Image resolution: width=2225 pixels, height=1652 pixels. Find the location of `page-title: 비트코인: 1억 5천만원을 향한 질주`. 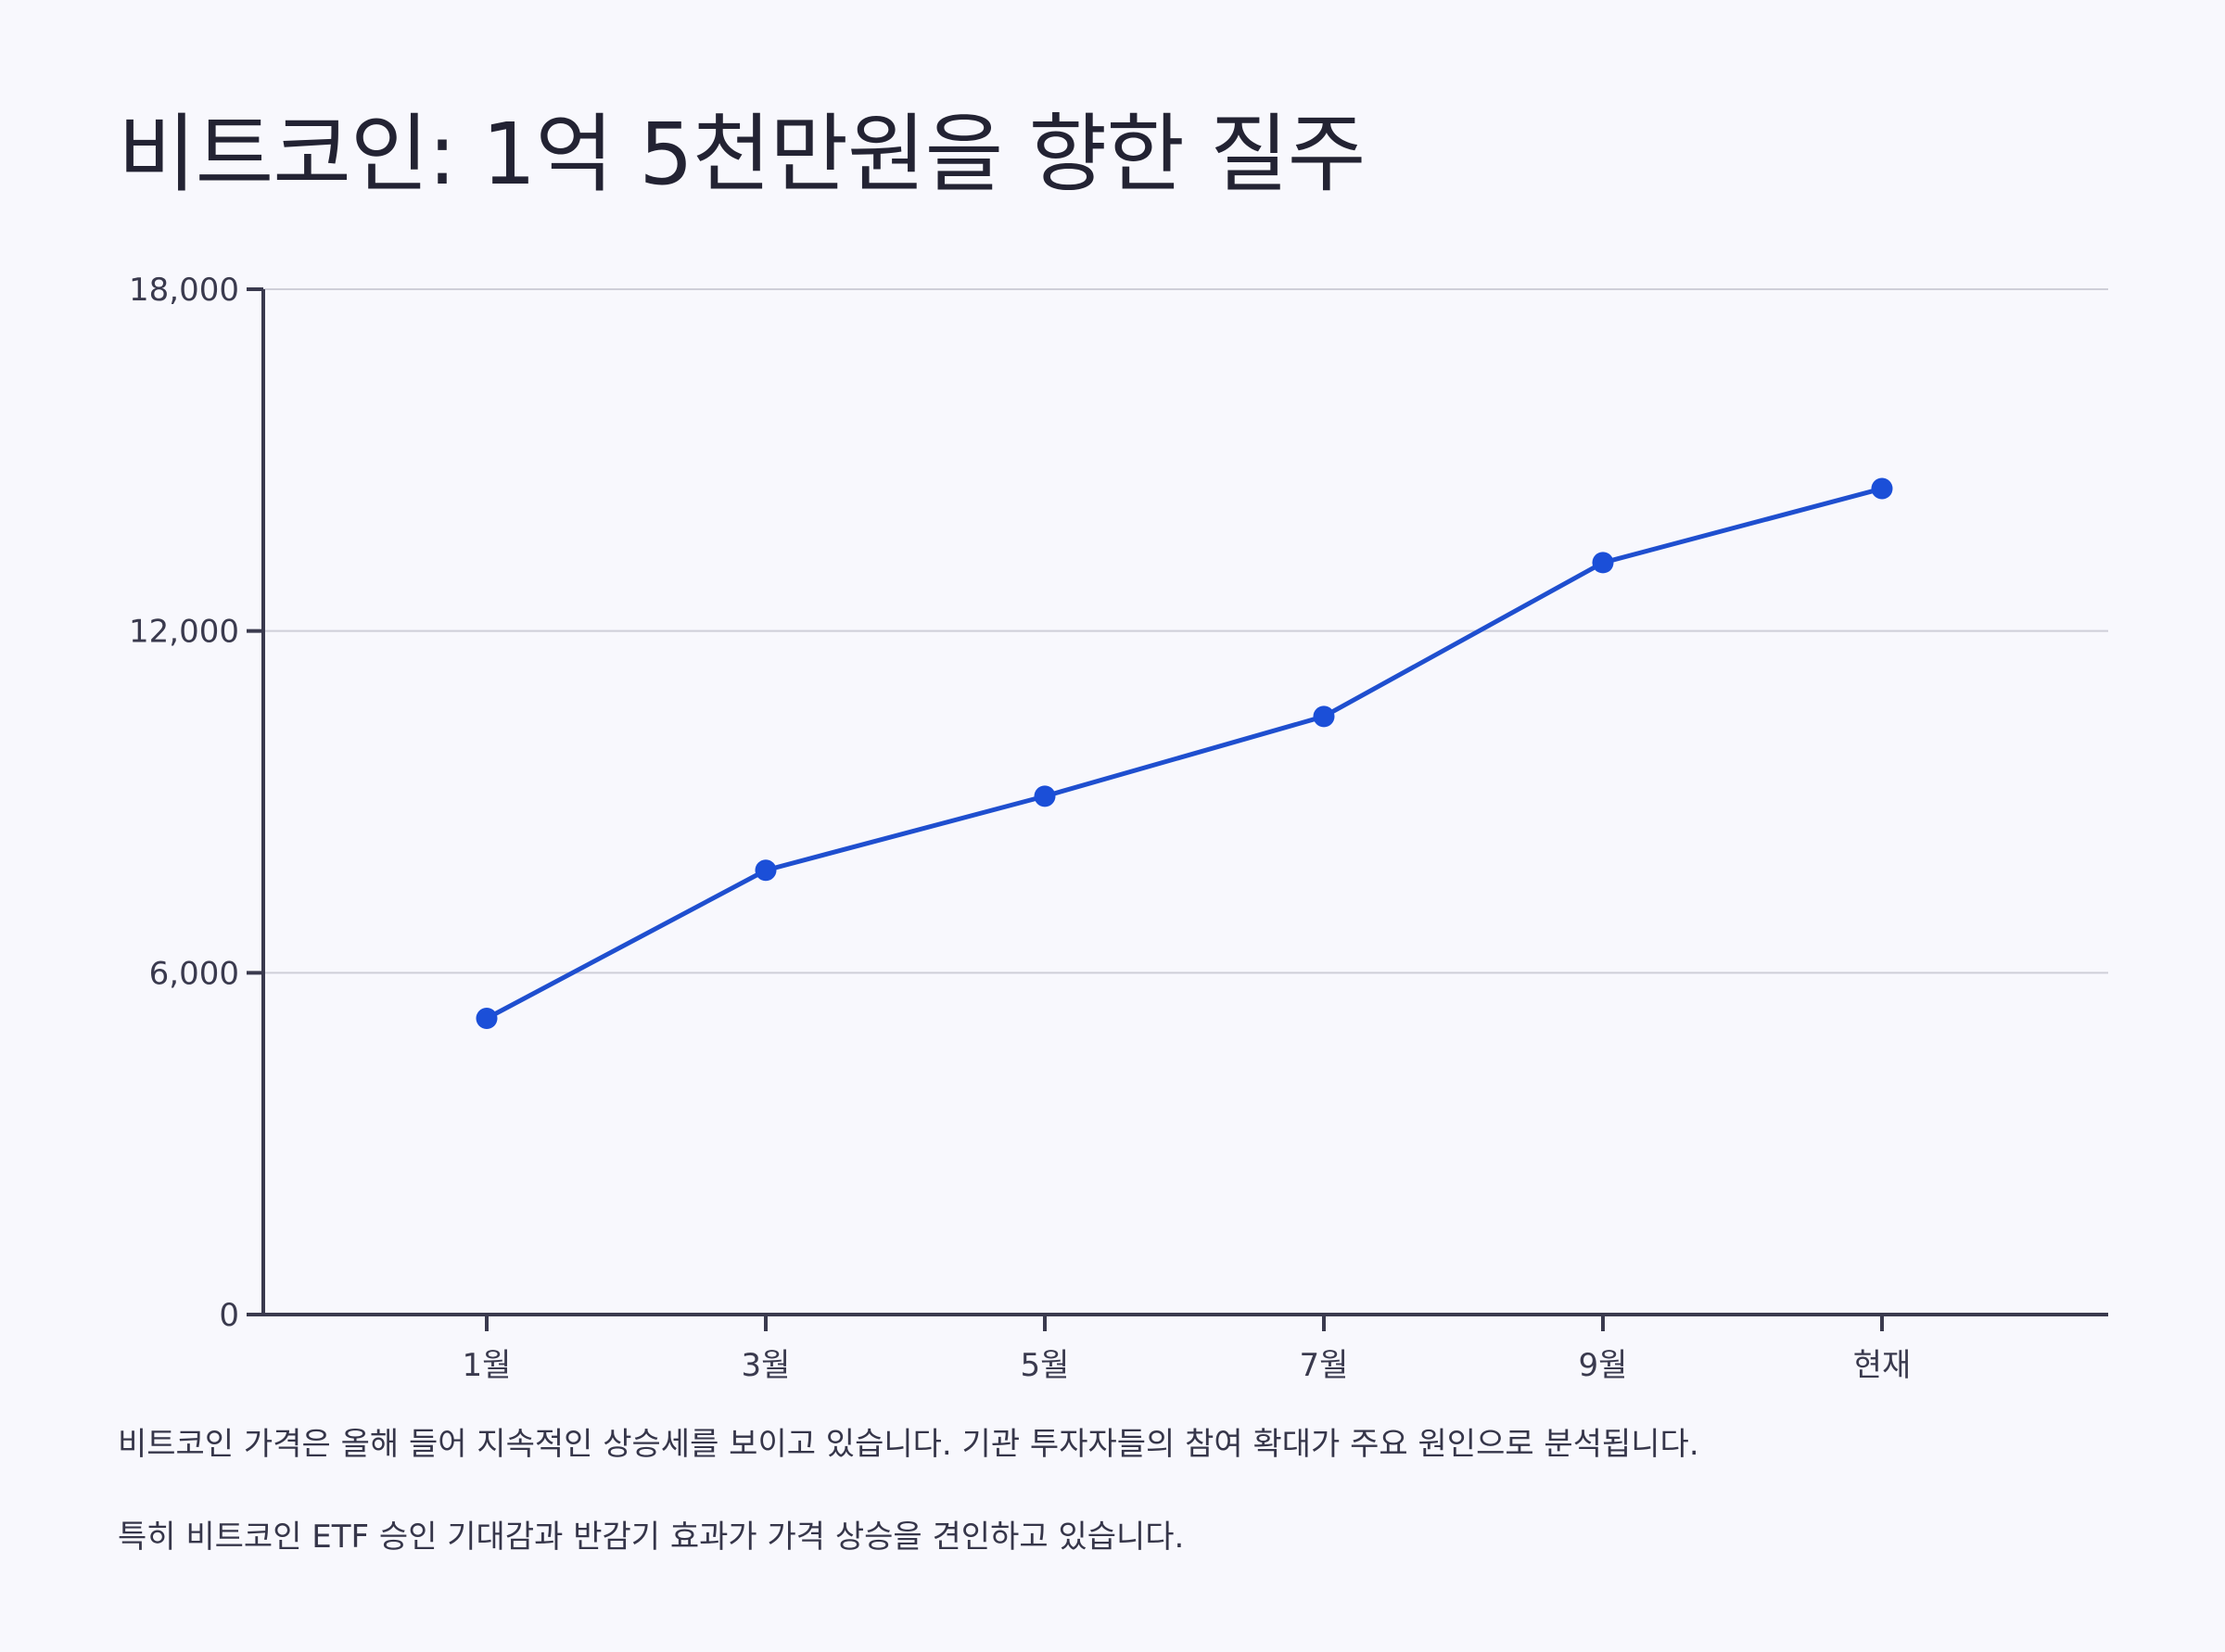

page-title: 비트코인: 1억 5천만원을 향한 질주 is located at coordinates (742, 154).